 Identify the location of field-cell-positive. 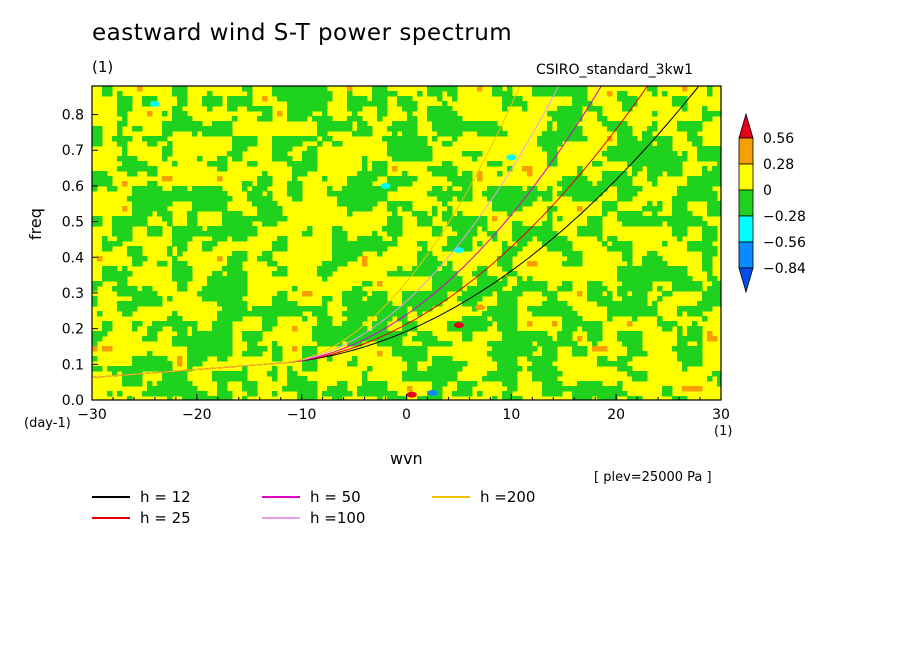
(365, 259).